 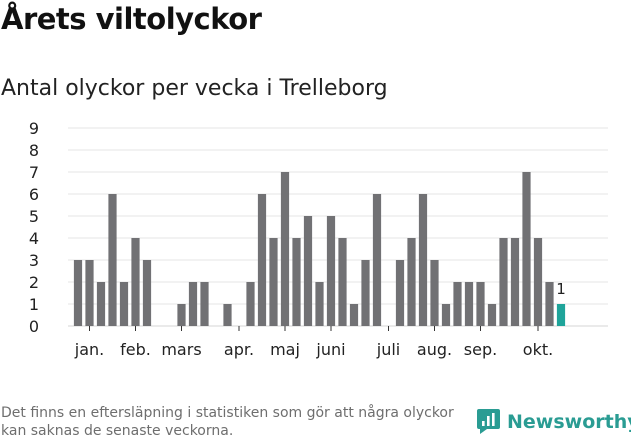 I want to click on x-tick-label: maj, so click(x=285, y=349).